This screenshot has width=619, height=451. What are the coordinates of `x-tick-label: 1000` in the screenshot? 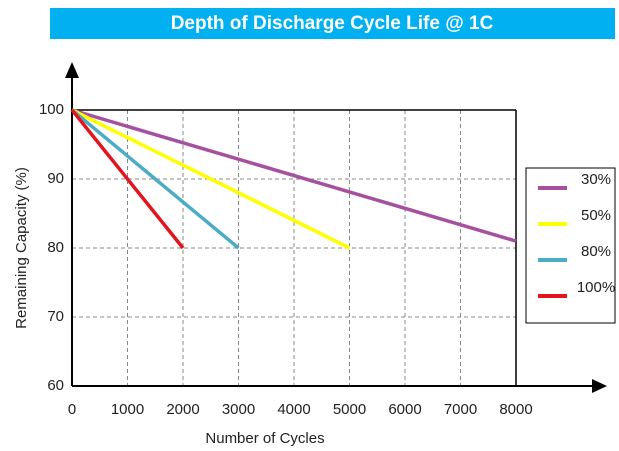 It's located at (127, 409).